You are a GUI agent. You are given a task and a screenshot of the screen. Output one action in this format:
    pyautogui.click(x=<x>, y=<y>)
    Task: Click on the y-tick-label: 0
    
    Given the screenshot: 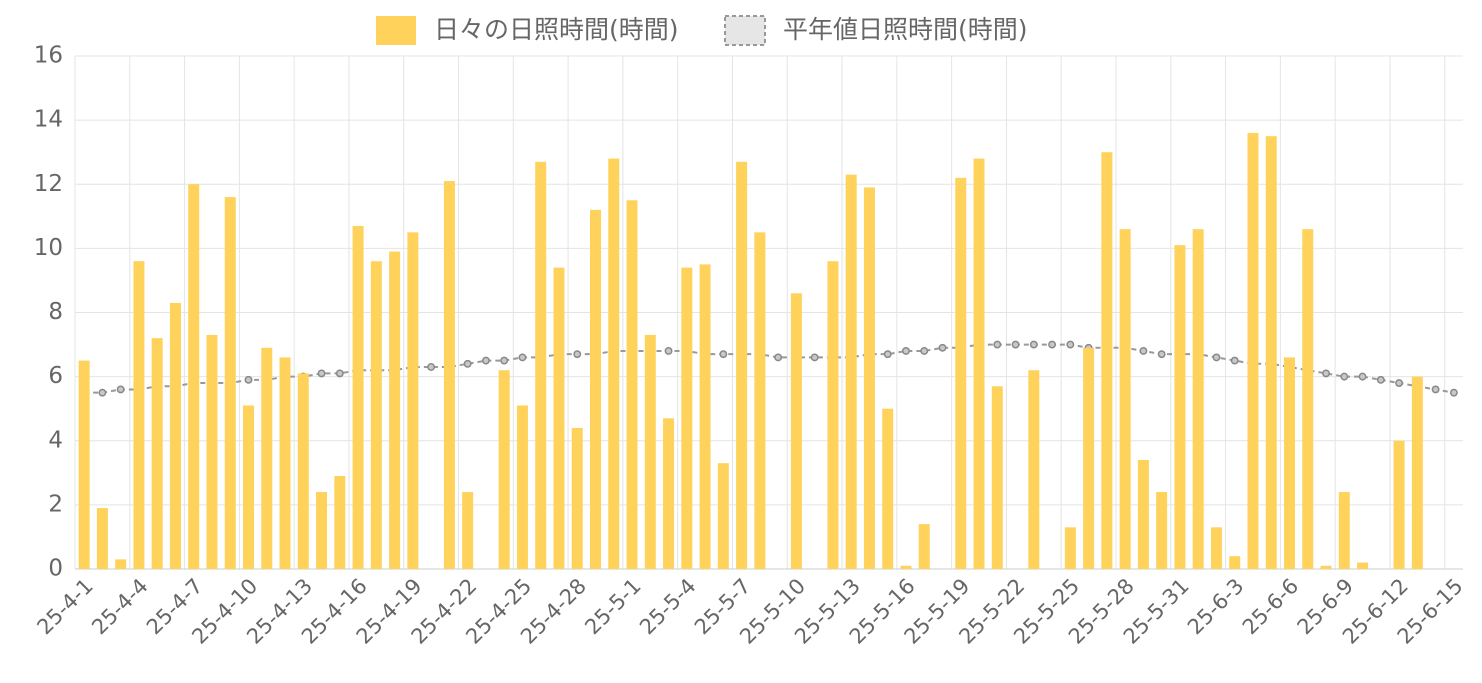 What is the action you would take?
    pyautogui.click(x=55, y=569)
    